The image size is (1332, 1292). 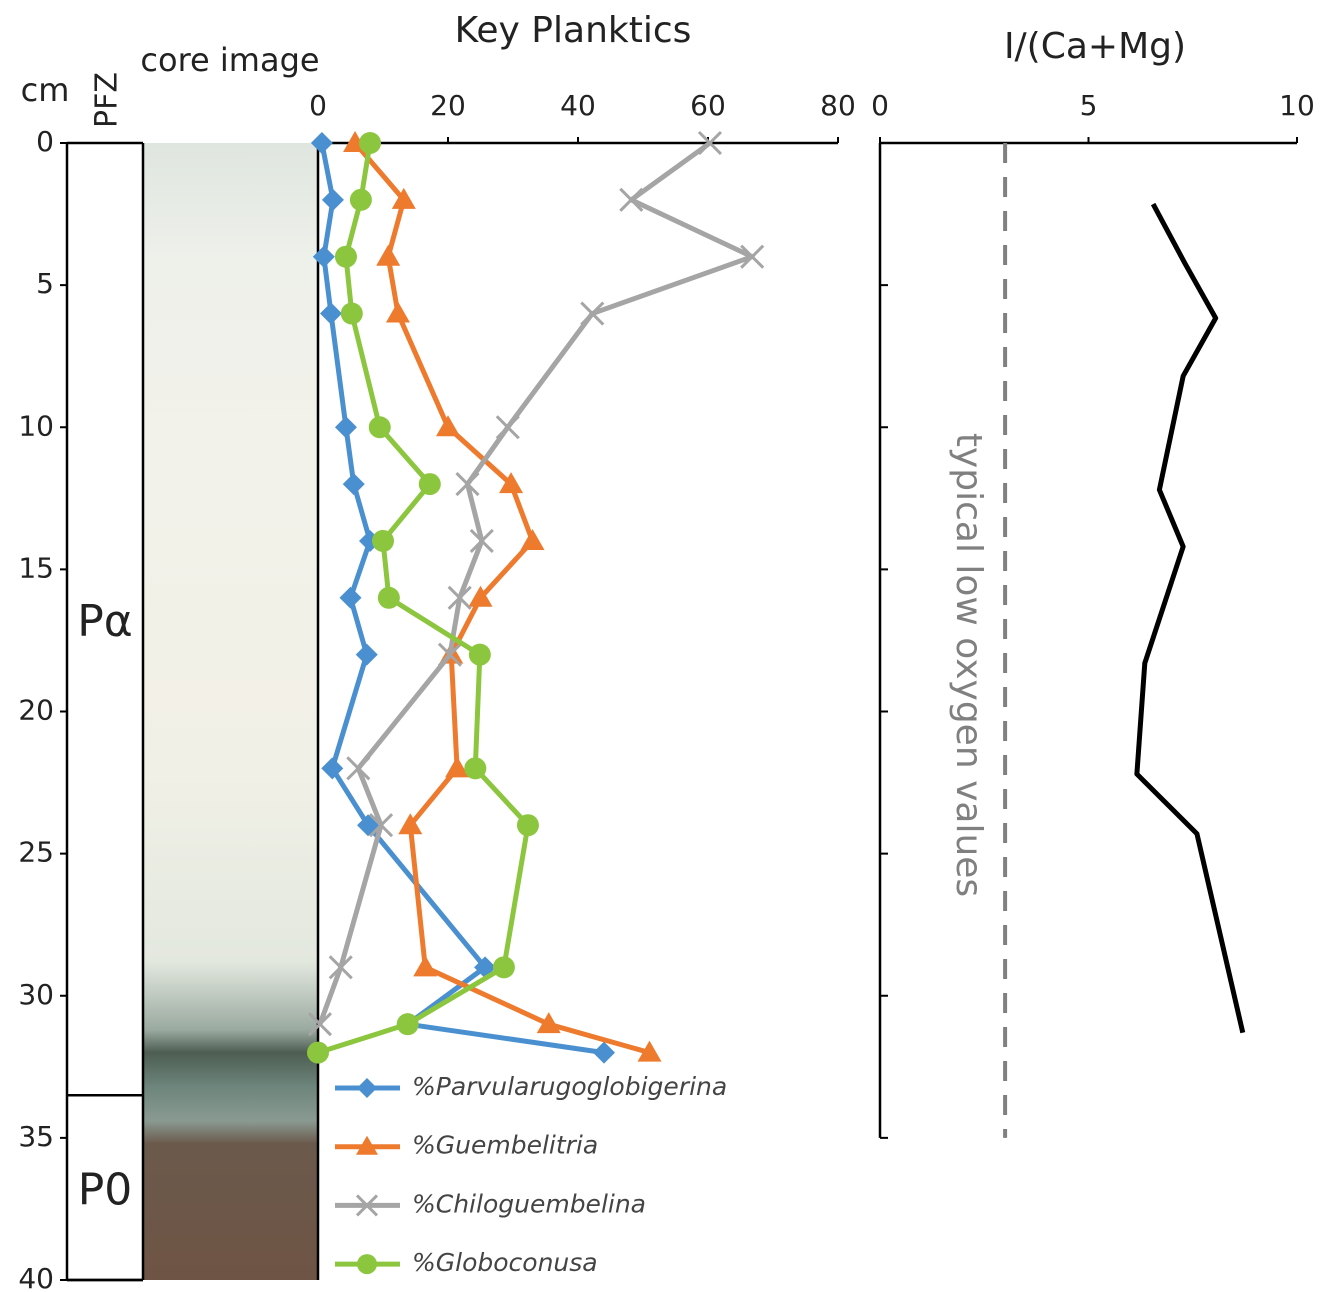 I want to click on y-tick-label: 25, so click(x=36, y=852).